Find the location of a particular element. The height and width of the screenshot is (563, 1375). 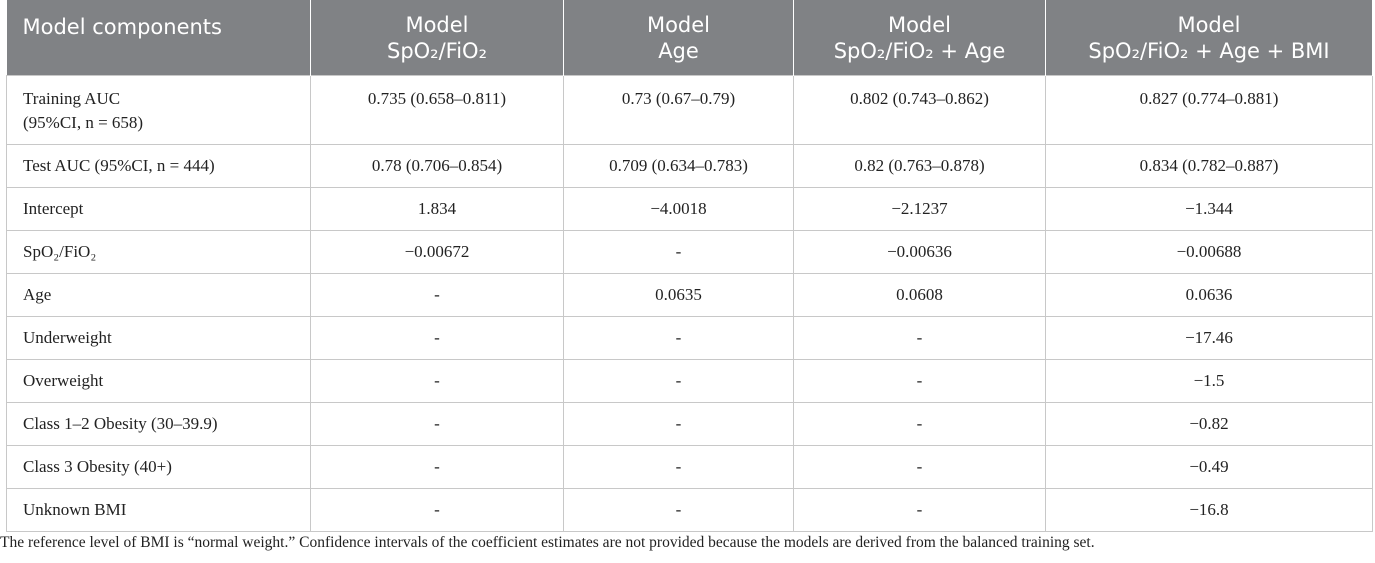

table-cell: 0.0608 is located at coordinates (919, 295).